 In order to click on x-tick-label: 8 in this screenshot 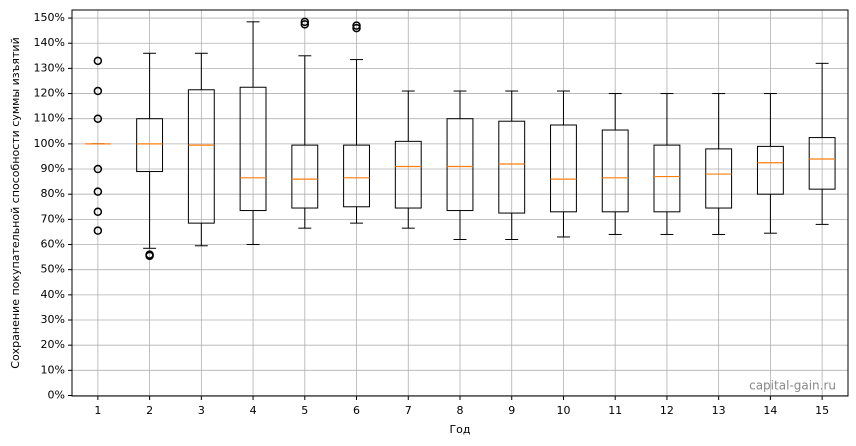, I will do `click(460, 410)`.